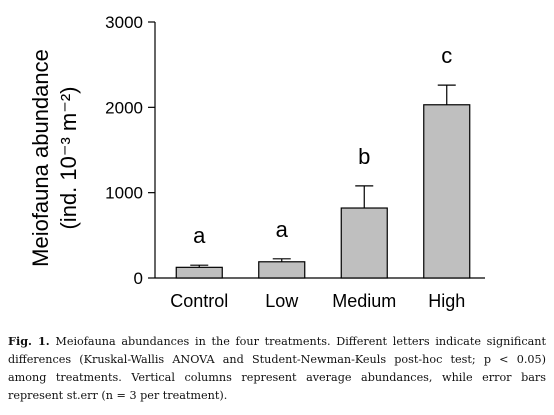 The image size is (554, 415). What do you see at coordinates (364, 301) in the screenshot?
I see `x-tick-label: Medium` at bounding box center [364, 301].